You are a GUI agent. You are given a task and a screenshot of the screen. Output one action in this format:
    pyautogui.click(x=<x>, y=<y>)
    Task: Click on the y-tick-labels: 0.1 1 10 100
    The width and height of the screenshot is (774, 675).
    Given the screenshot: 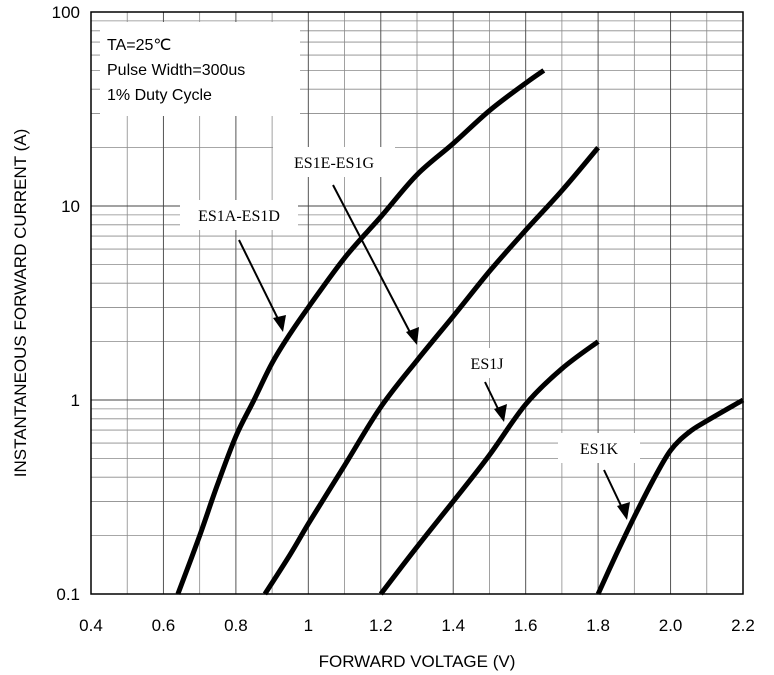 What is the action you would take?
    pyautogui.click(x=66, y=303)
    